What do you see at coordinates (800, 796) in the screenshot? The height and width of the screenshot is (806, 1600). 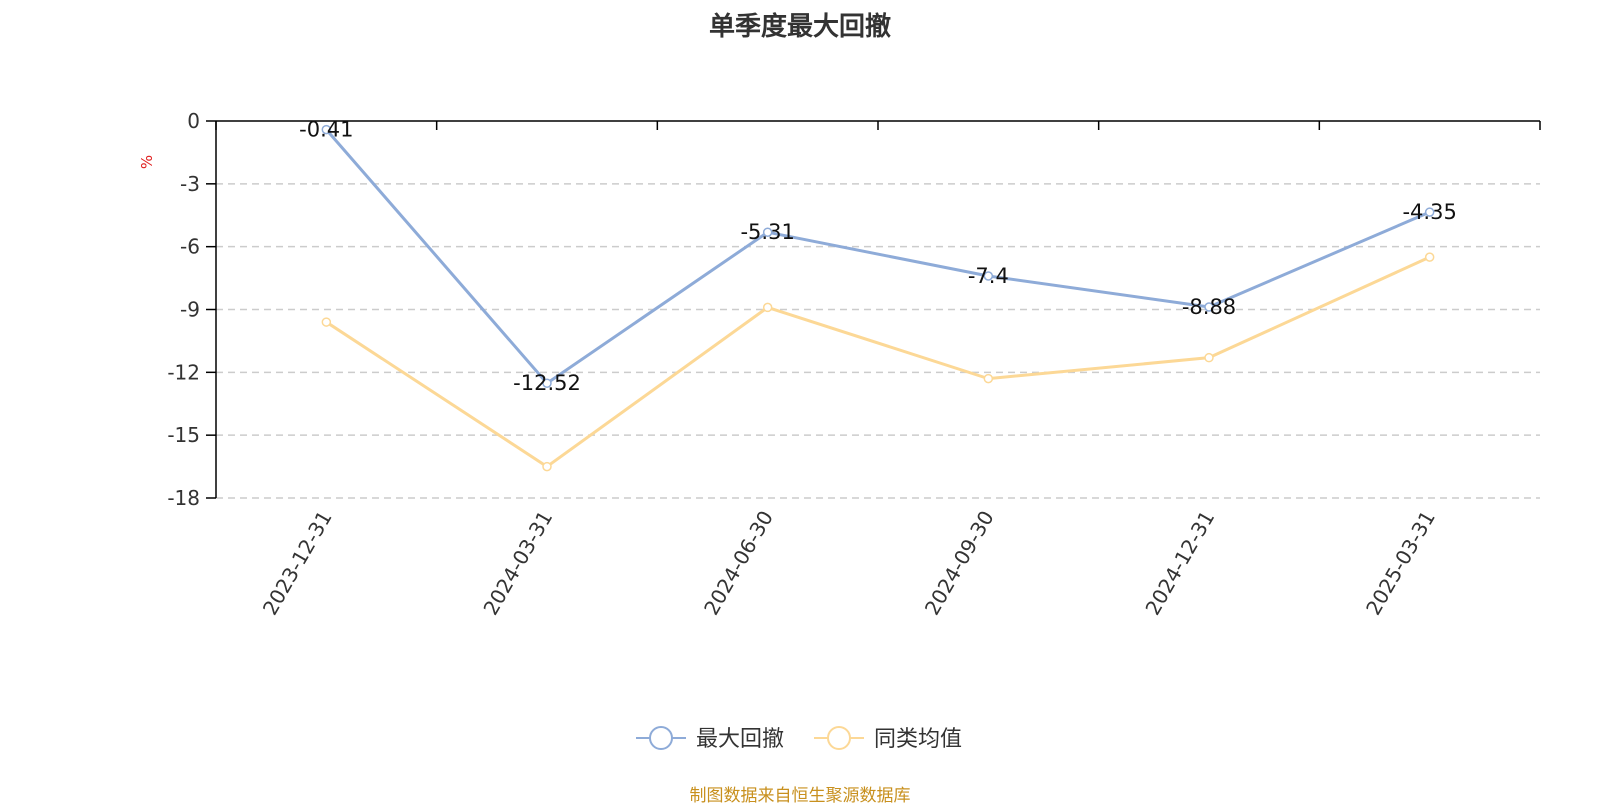 I see `source-note: 制图数据来自恒生聚源数据库` at bounding box center [800, 796].